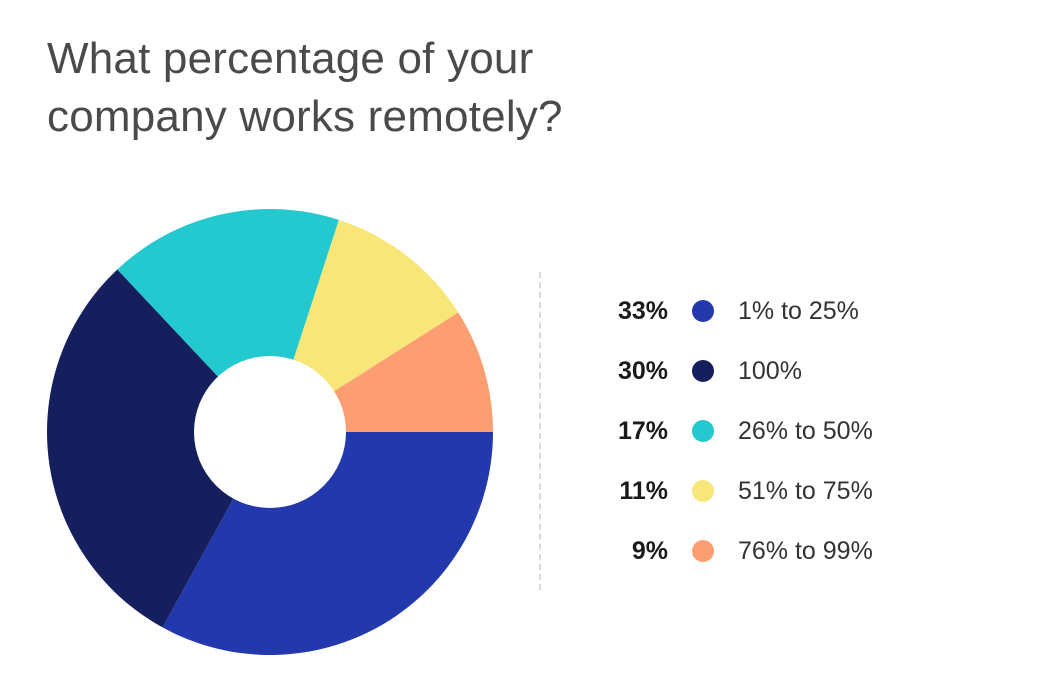 The width and height of the screenshot is (1060, 686). I want to click on legend-label: 1% to 25%, so click(798, 310).